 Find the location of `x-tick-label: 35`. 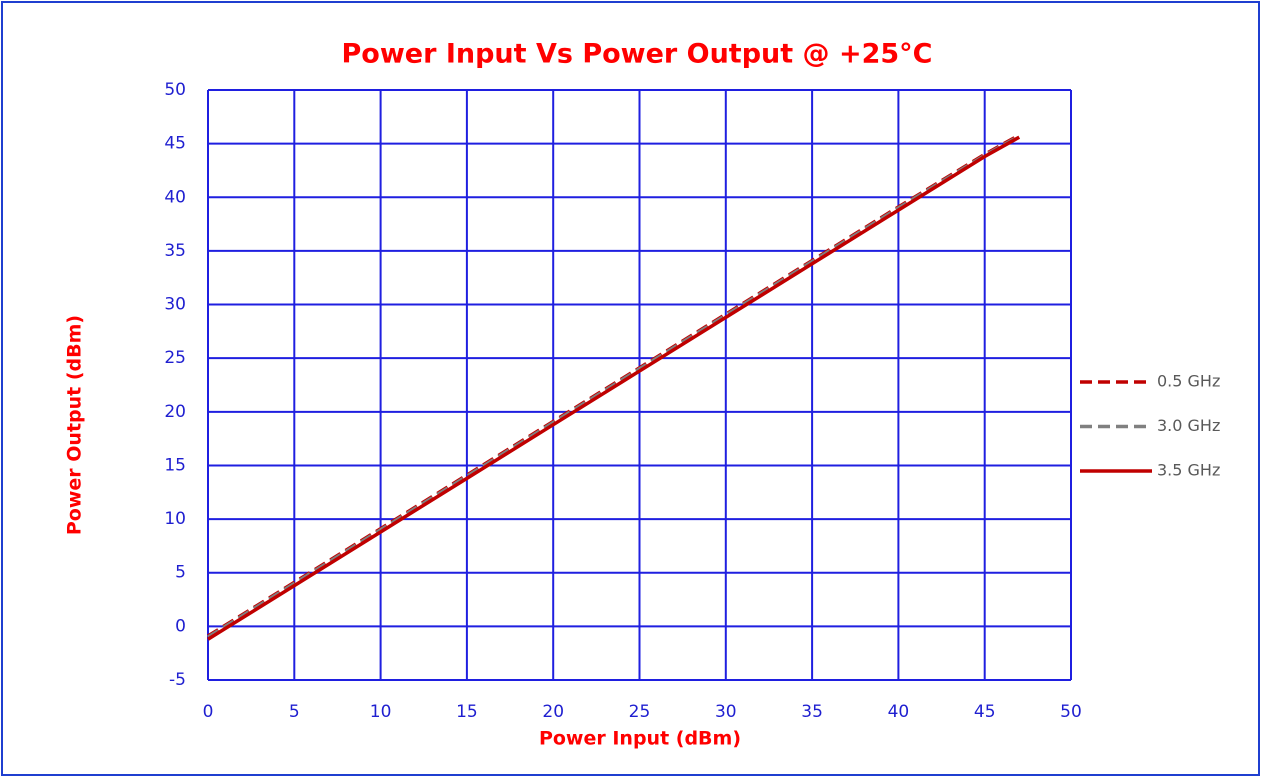

x-tick-label: 35 is located at coordinates (812, 712).